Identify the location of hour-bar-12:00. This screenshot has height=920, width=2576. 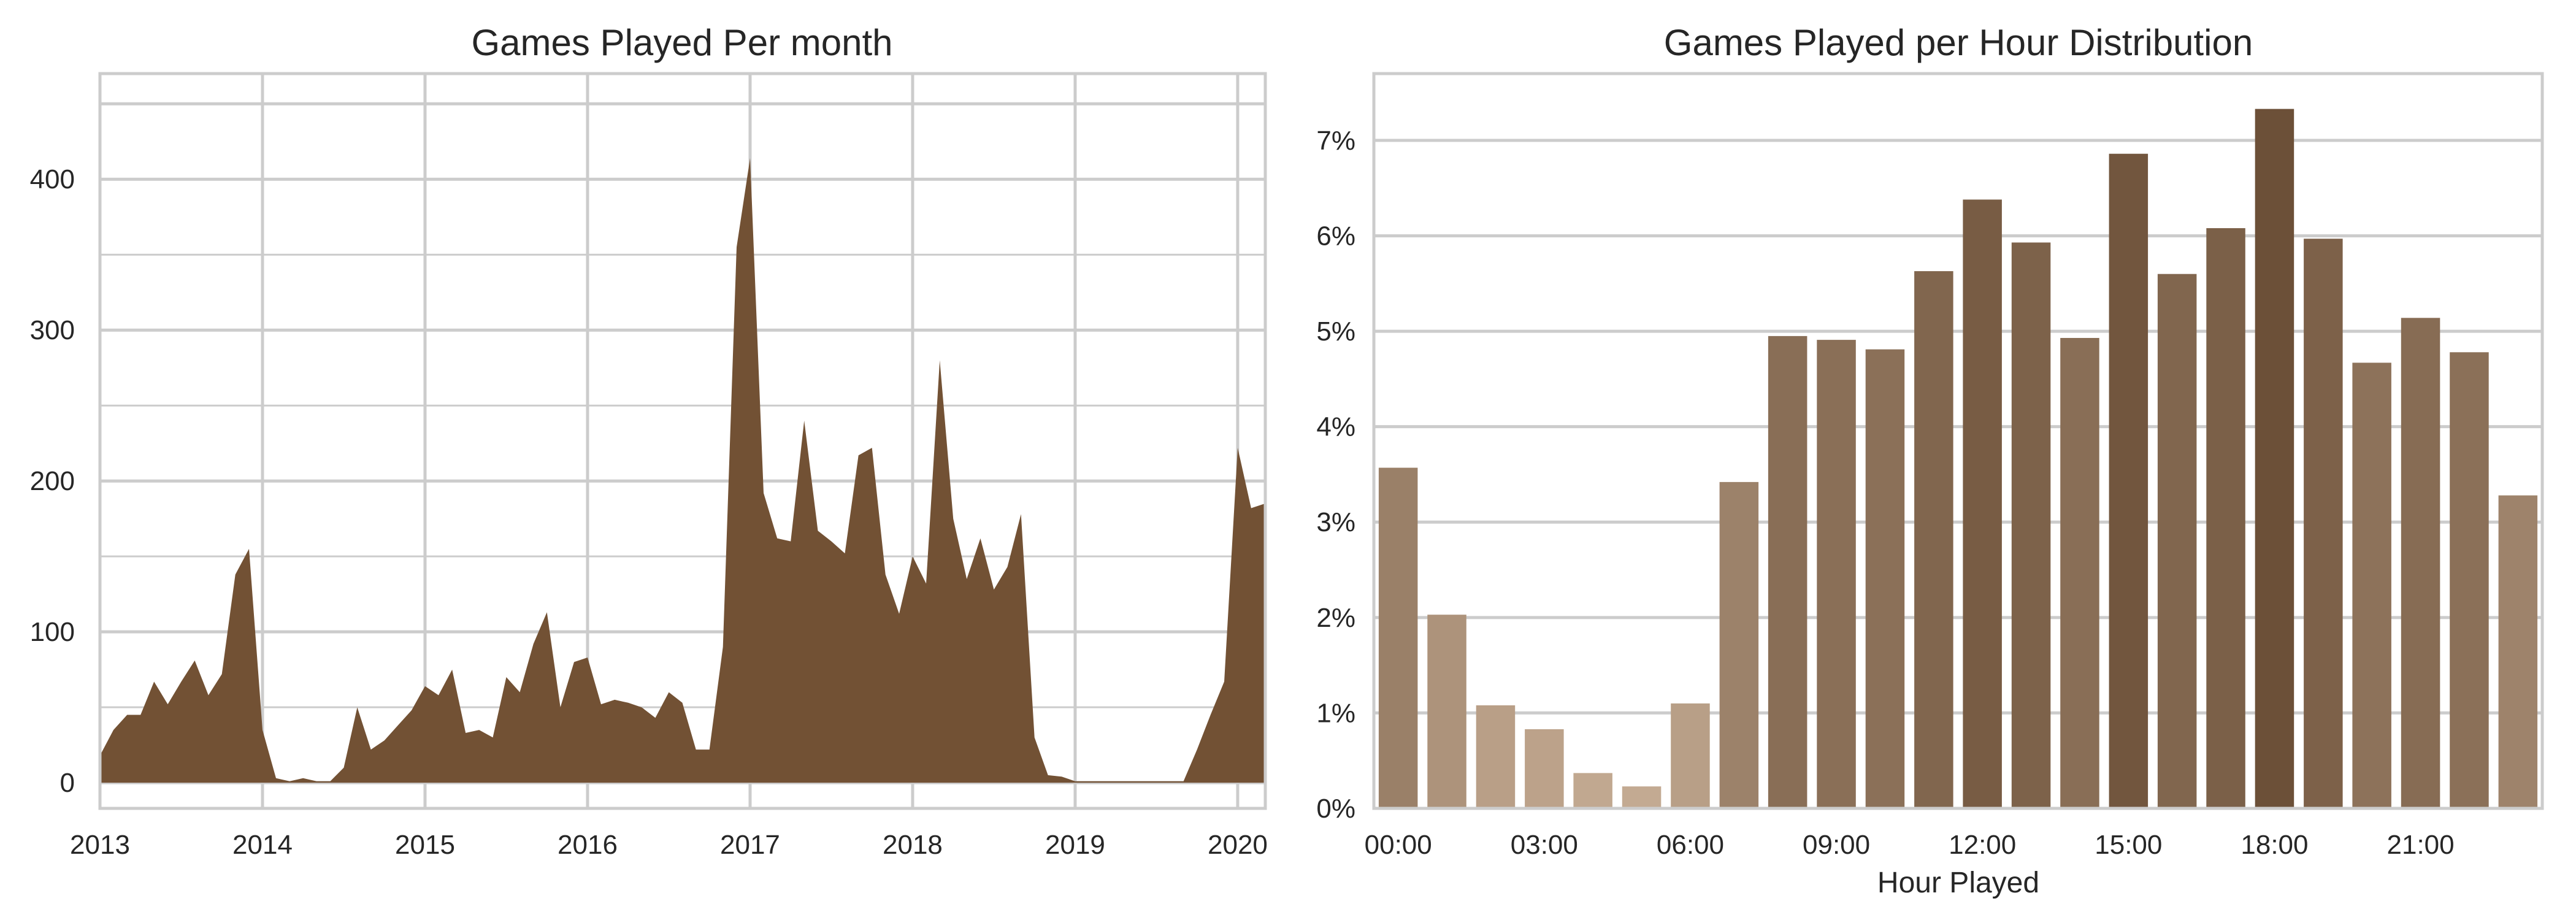
(1982, 503).